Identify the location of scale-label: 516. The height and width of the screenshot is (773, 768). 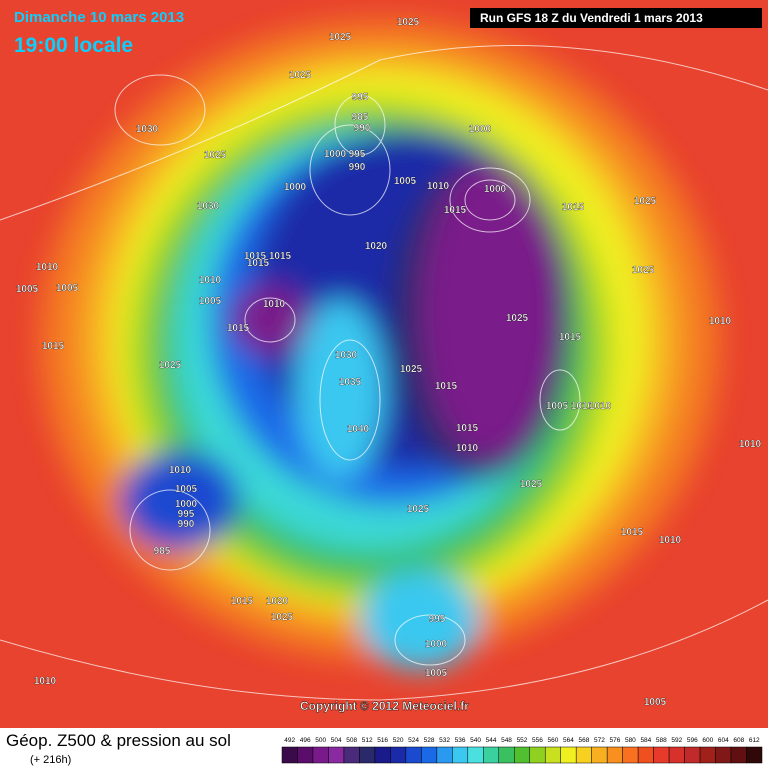
(382, 740).